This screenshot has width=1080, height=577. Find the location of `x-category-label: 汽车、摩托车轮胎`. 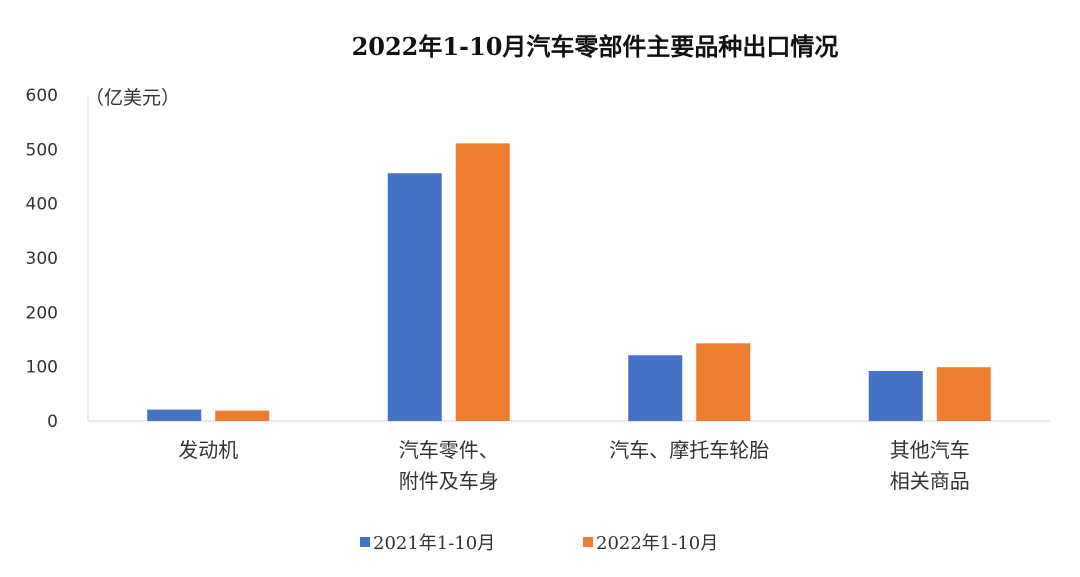

x-category-label: 汽车、摩托车轮胎 is located at coordinates (689, 450).